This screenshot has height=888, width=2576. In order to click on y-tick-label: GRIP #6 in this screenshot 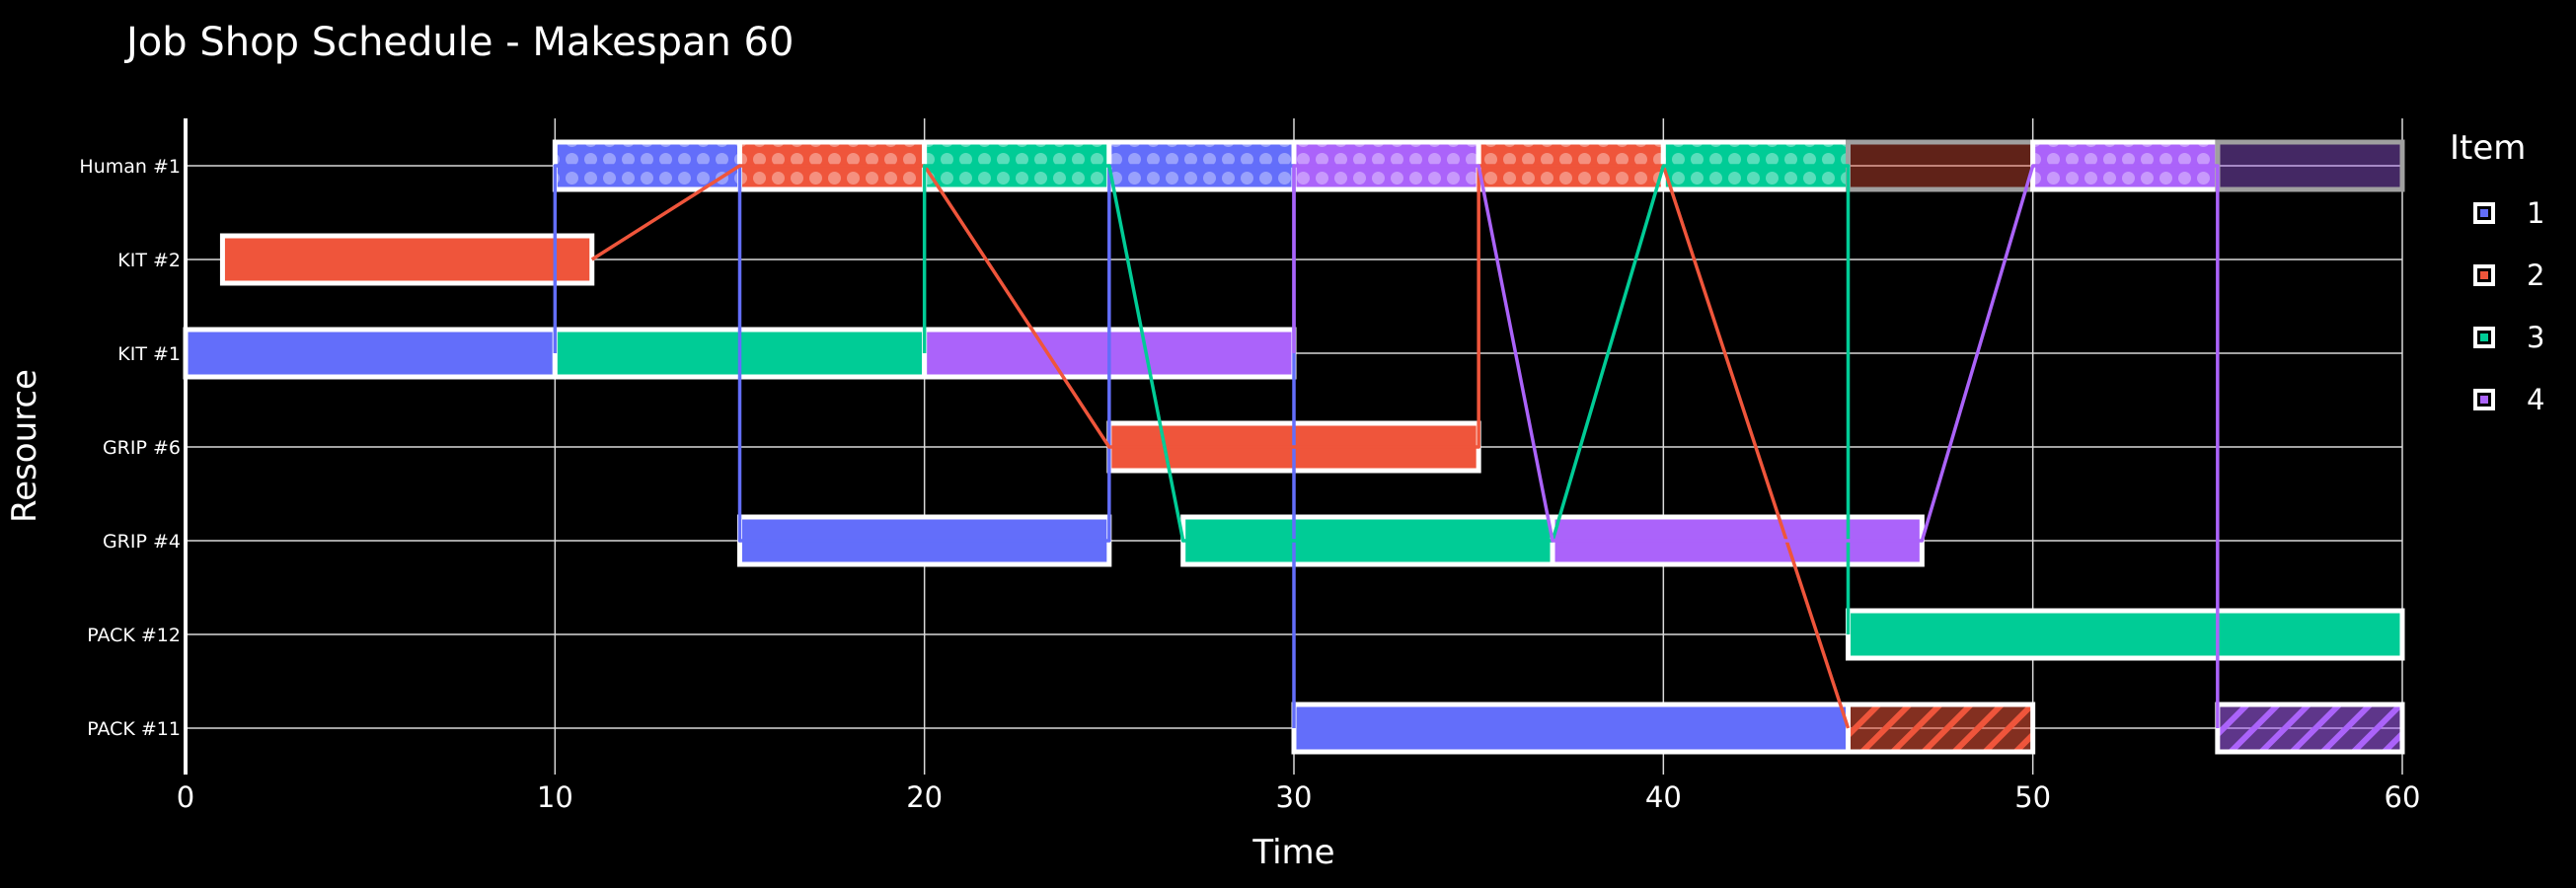, I will do `click(142, 448)`.